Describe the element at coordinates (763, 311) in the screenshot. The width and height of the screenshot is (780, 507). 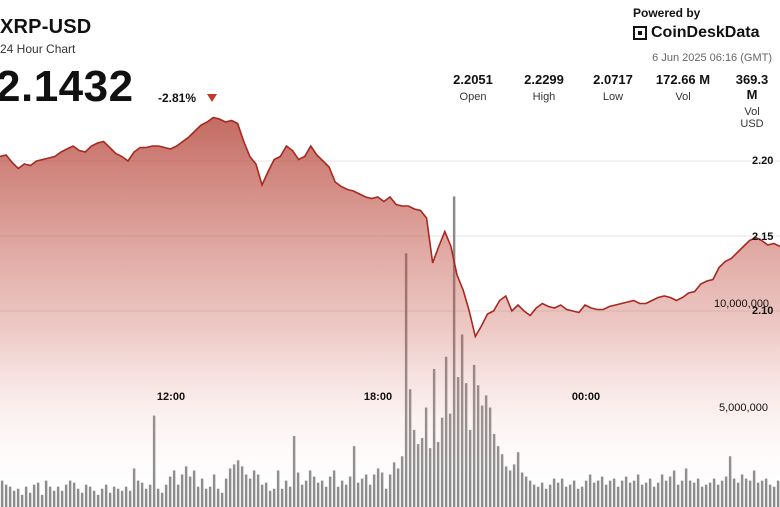
I see `price-tick: 2.10` at that location.